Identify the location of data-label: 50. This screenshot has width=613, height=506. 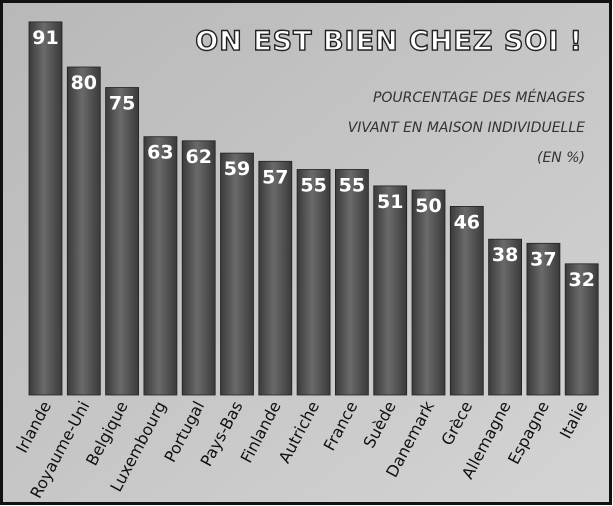
(428, 206).